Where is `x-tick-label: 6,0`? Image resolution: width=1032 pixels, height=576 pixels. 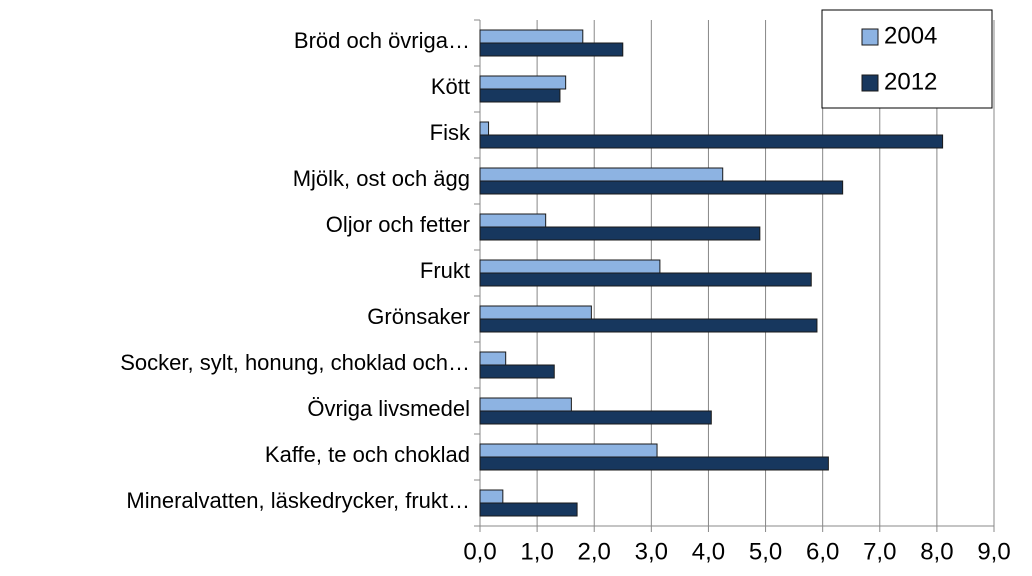 x-tick-label: 6,0 is located at coordinates (822, 551).